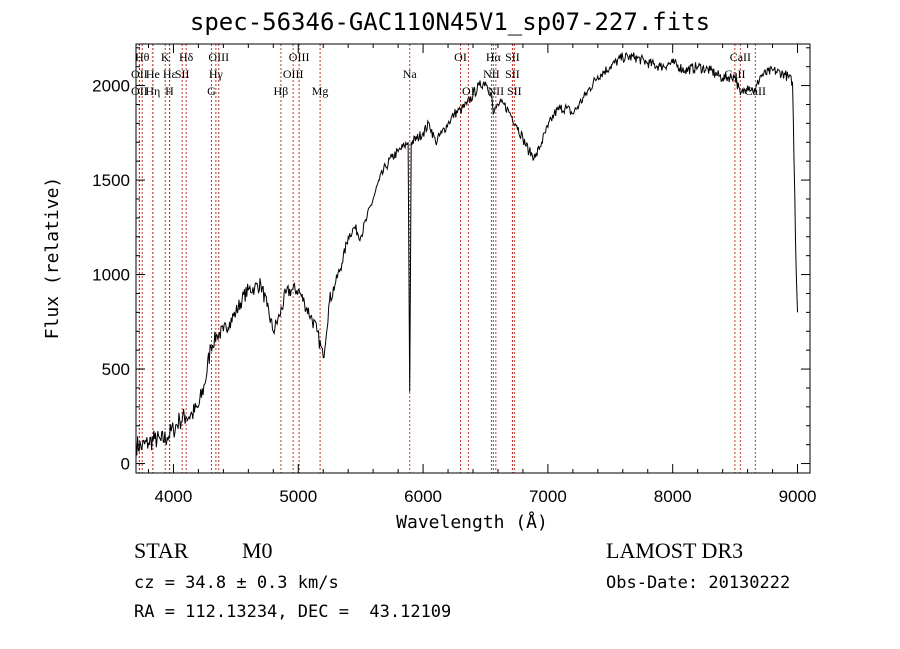 The height and width of the screenshot is (649, 900). I want to click on x-tick-label: 6000, so click(423, 496).